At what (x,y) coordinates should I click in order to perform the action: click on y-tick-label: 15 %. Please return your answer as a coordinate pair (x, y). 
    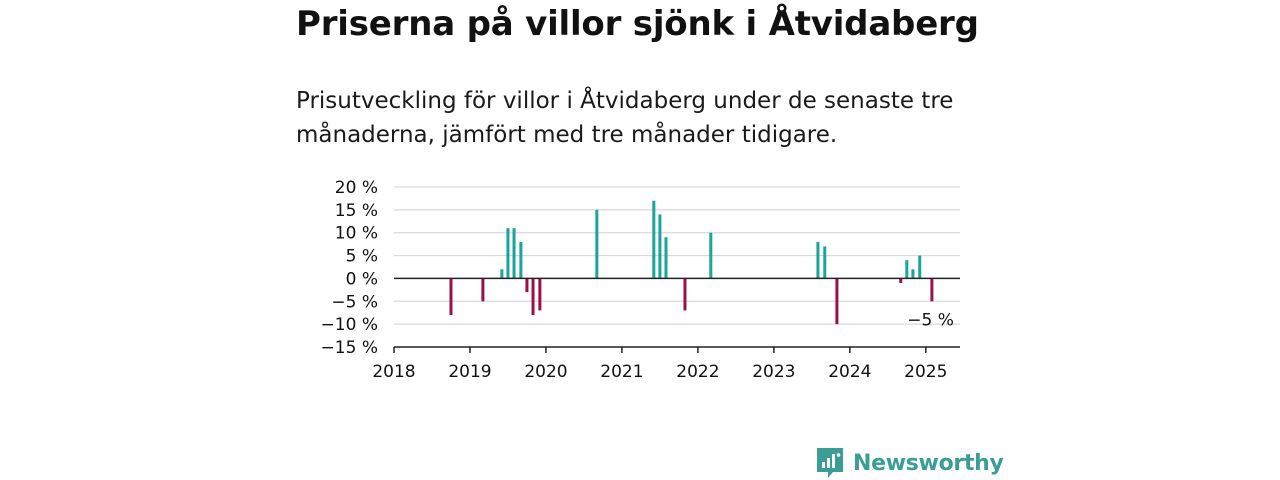
    Looking at the image, I should click on (356, 211).